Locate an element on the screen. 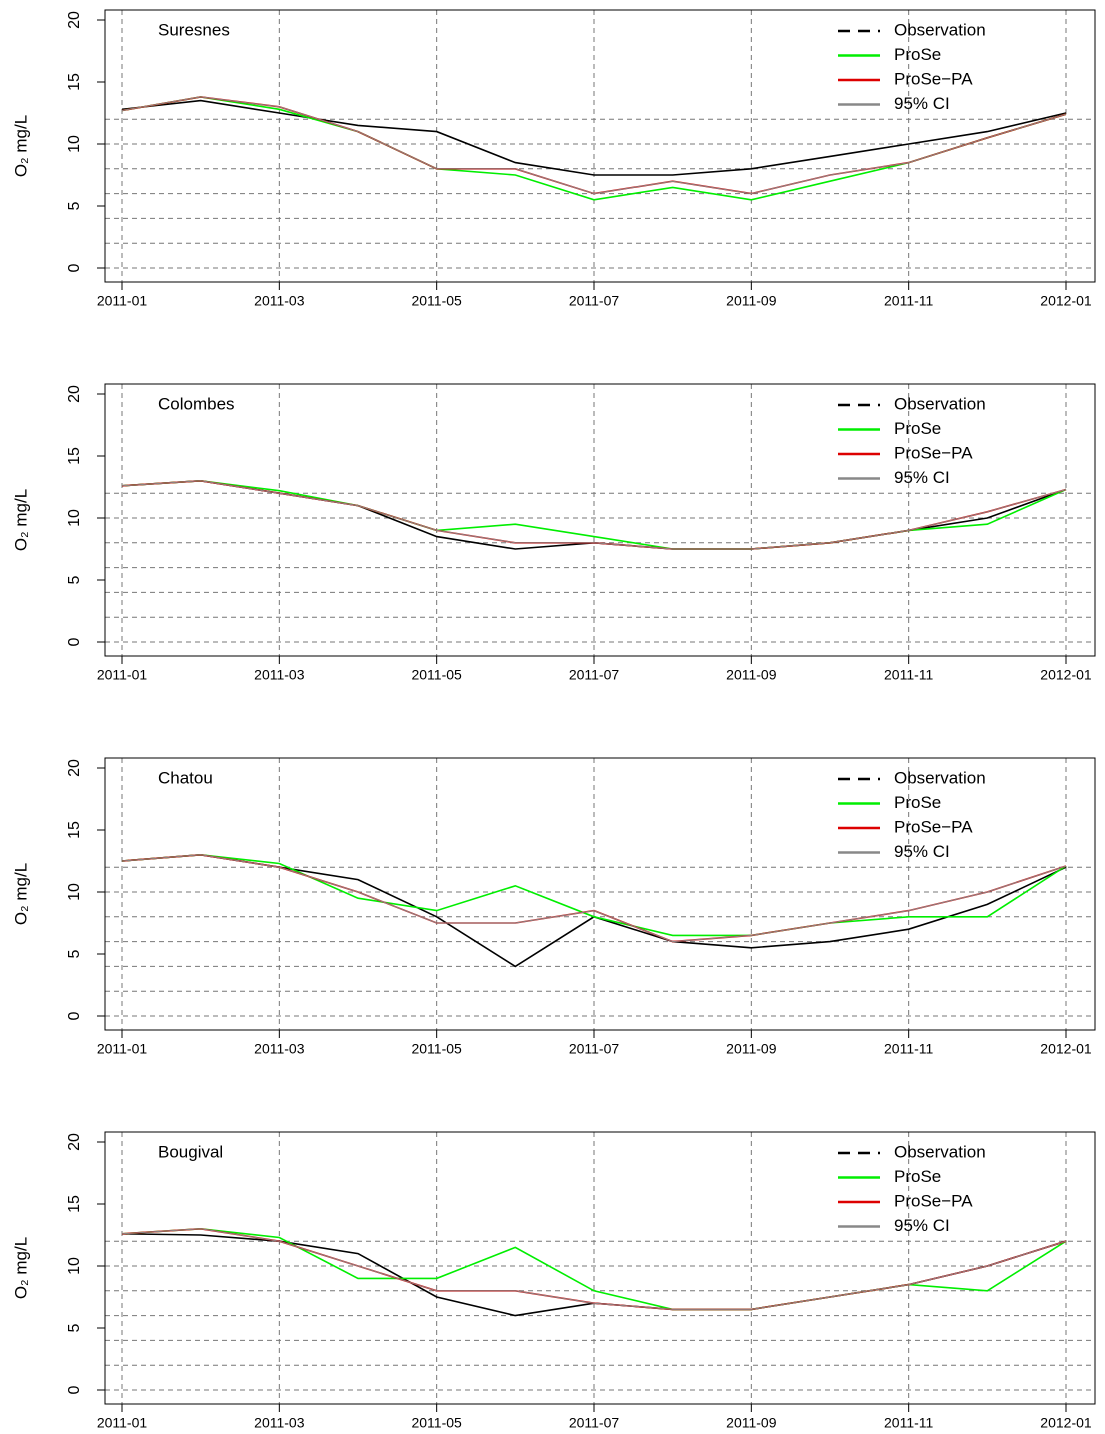 The image size is (1105, 1434). panel-title: Bougival is located at coordinates (190, 1151).